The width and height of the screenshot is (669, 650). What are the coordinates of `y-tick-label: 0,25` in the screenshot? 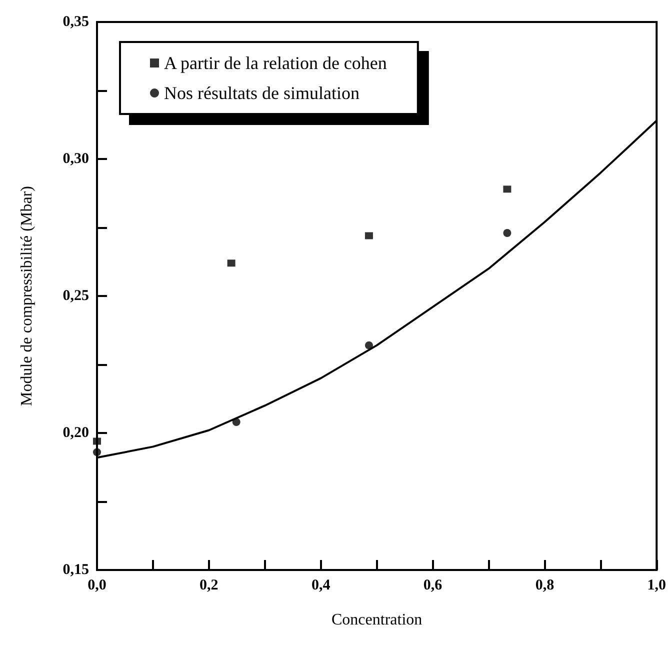 It's located at (75, 296).